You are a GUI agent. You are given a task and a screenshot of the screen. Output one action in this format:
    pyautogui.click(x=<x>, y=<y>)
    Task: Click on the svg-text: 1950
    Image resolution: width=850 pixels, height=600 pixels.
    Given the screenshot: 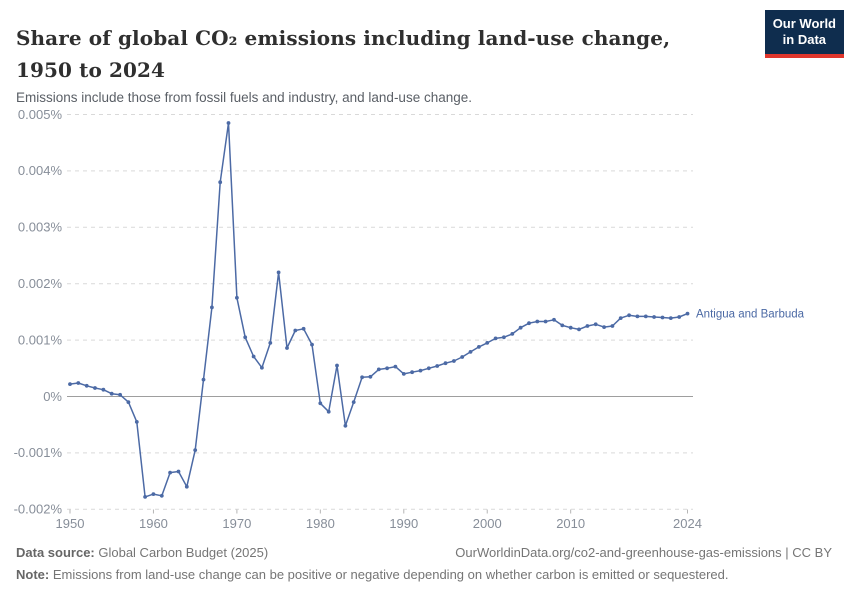 What is the action you would take?
    pyautogui.click(x=70, y=523)
    